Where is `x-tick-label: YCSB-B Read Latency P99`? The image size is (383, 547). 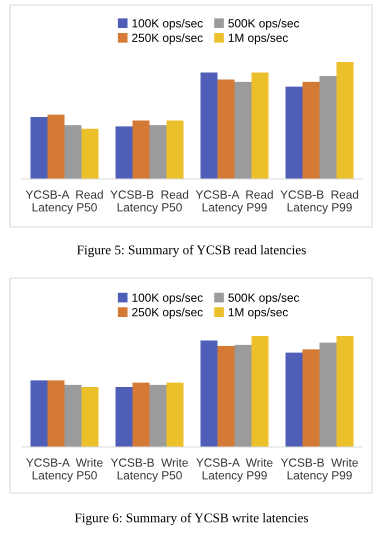
x-tick-label: YCSB-B Read Latency P99 is located at coordinates (319, 202).